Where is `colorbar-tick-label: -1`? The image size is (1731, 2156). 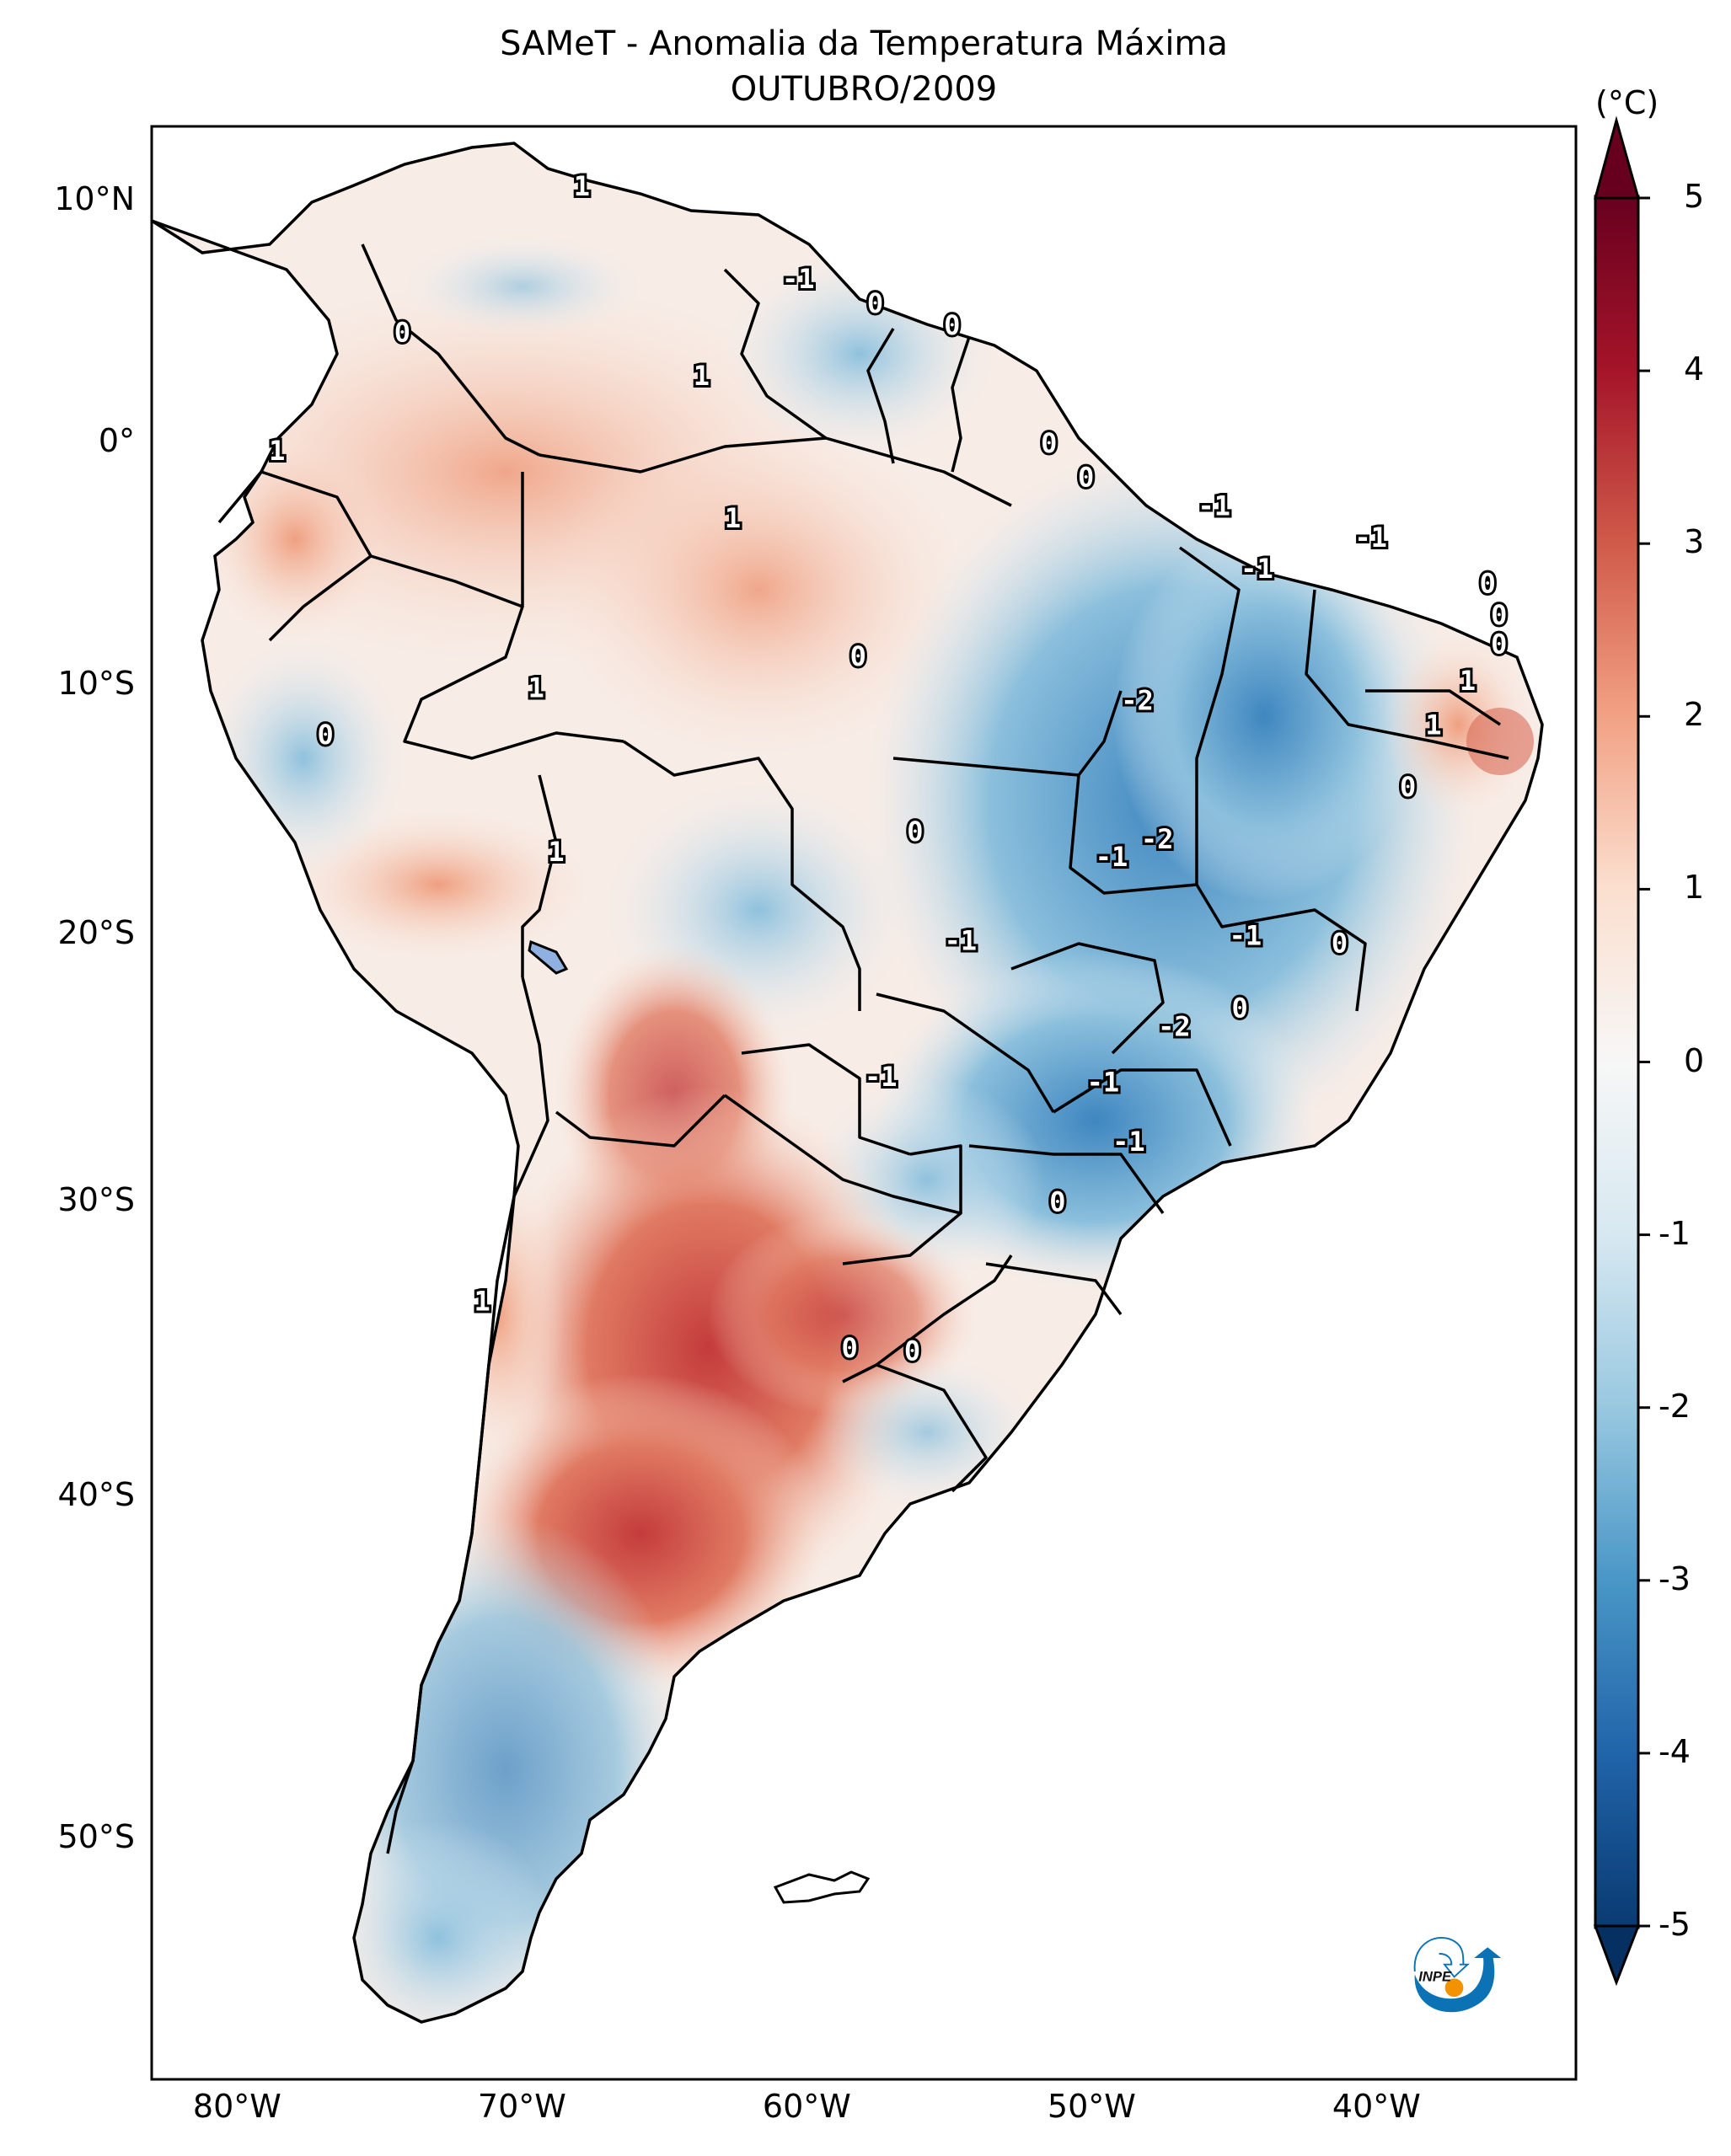
colorbar-tick-label: -1 is located at coordinates (1675, 1233).